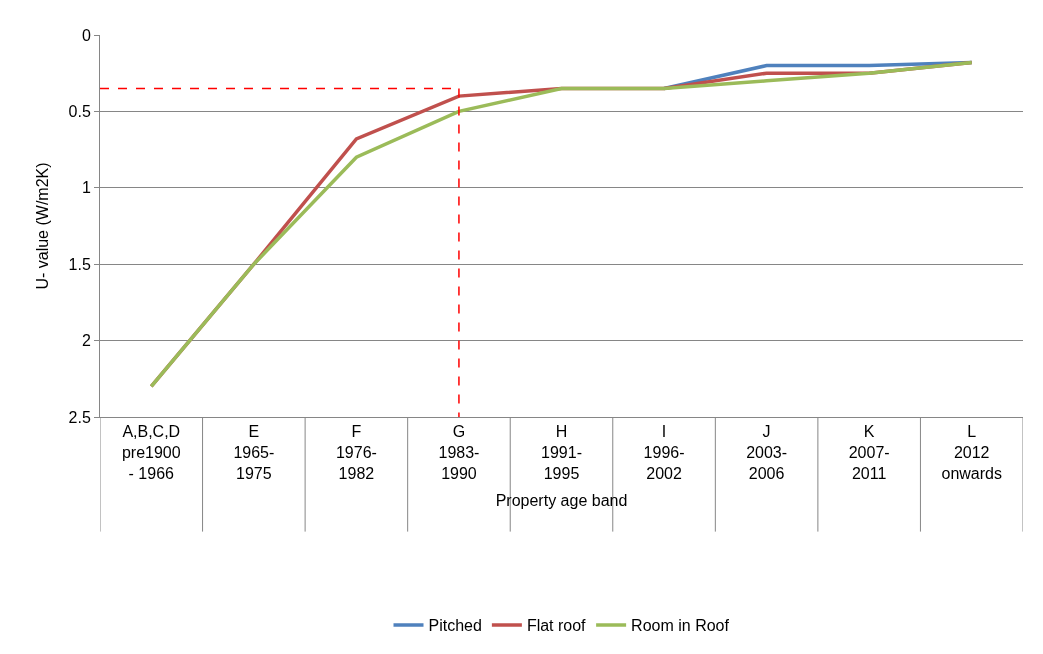  What do you see at coordinates (680, 626) in the screenshot?
I see `legend-label: Room in Roof` at bounding box center [680, 626].